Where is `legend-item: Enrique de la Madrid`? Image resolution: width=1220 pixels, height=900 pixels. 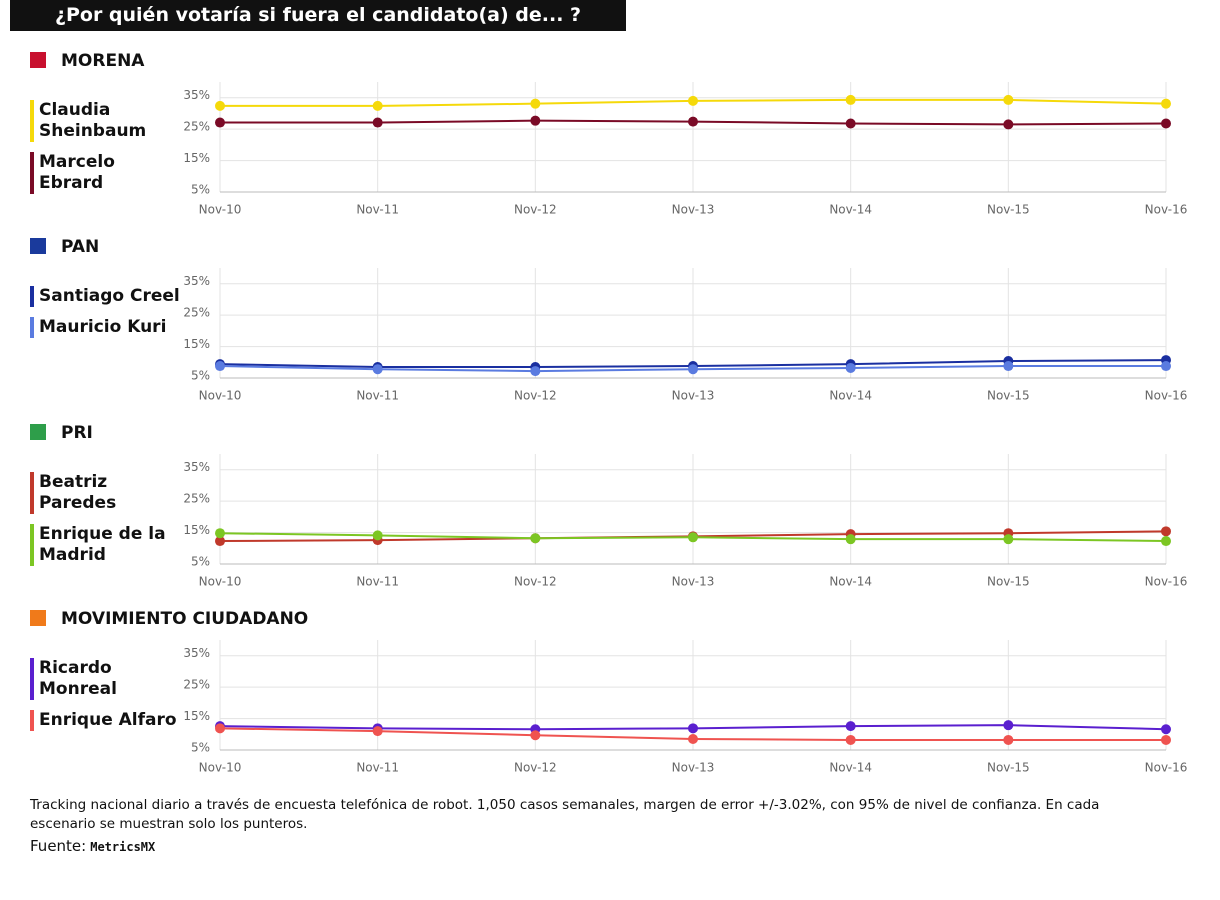 legend-item: Enrique de la Madrid is located at coordinates (105, 545).